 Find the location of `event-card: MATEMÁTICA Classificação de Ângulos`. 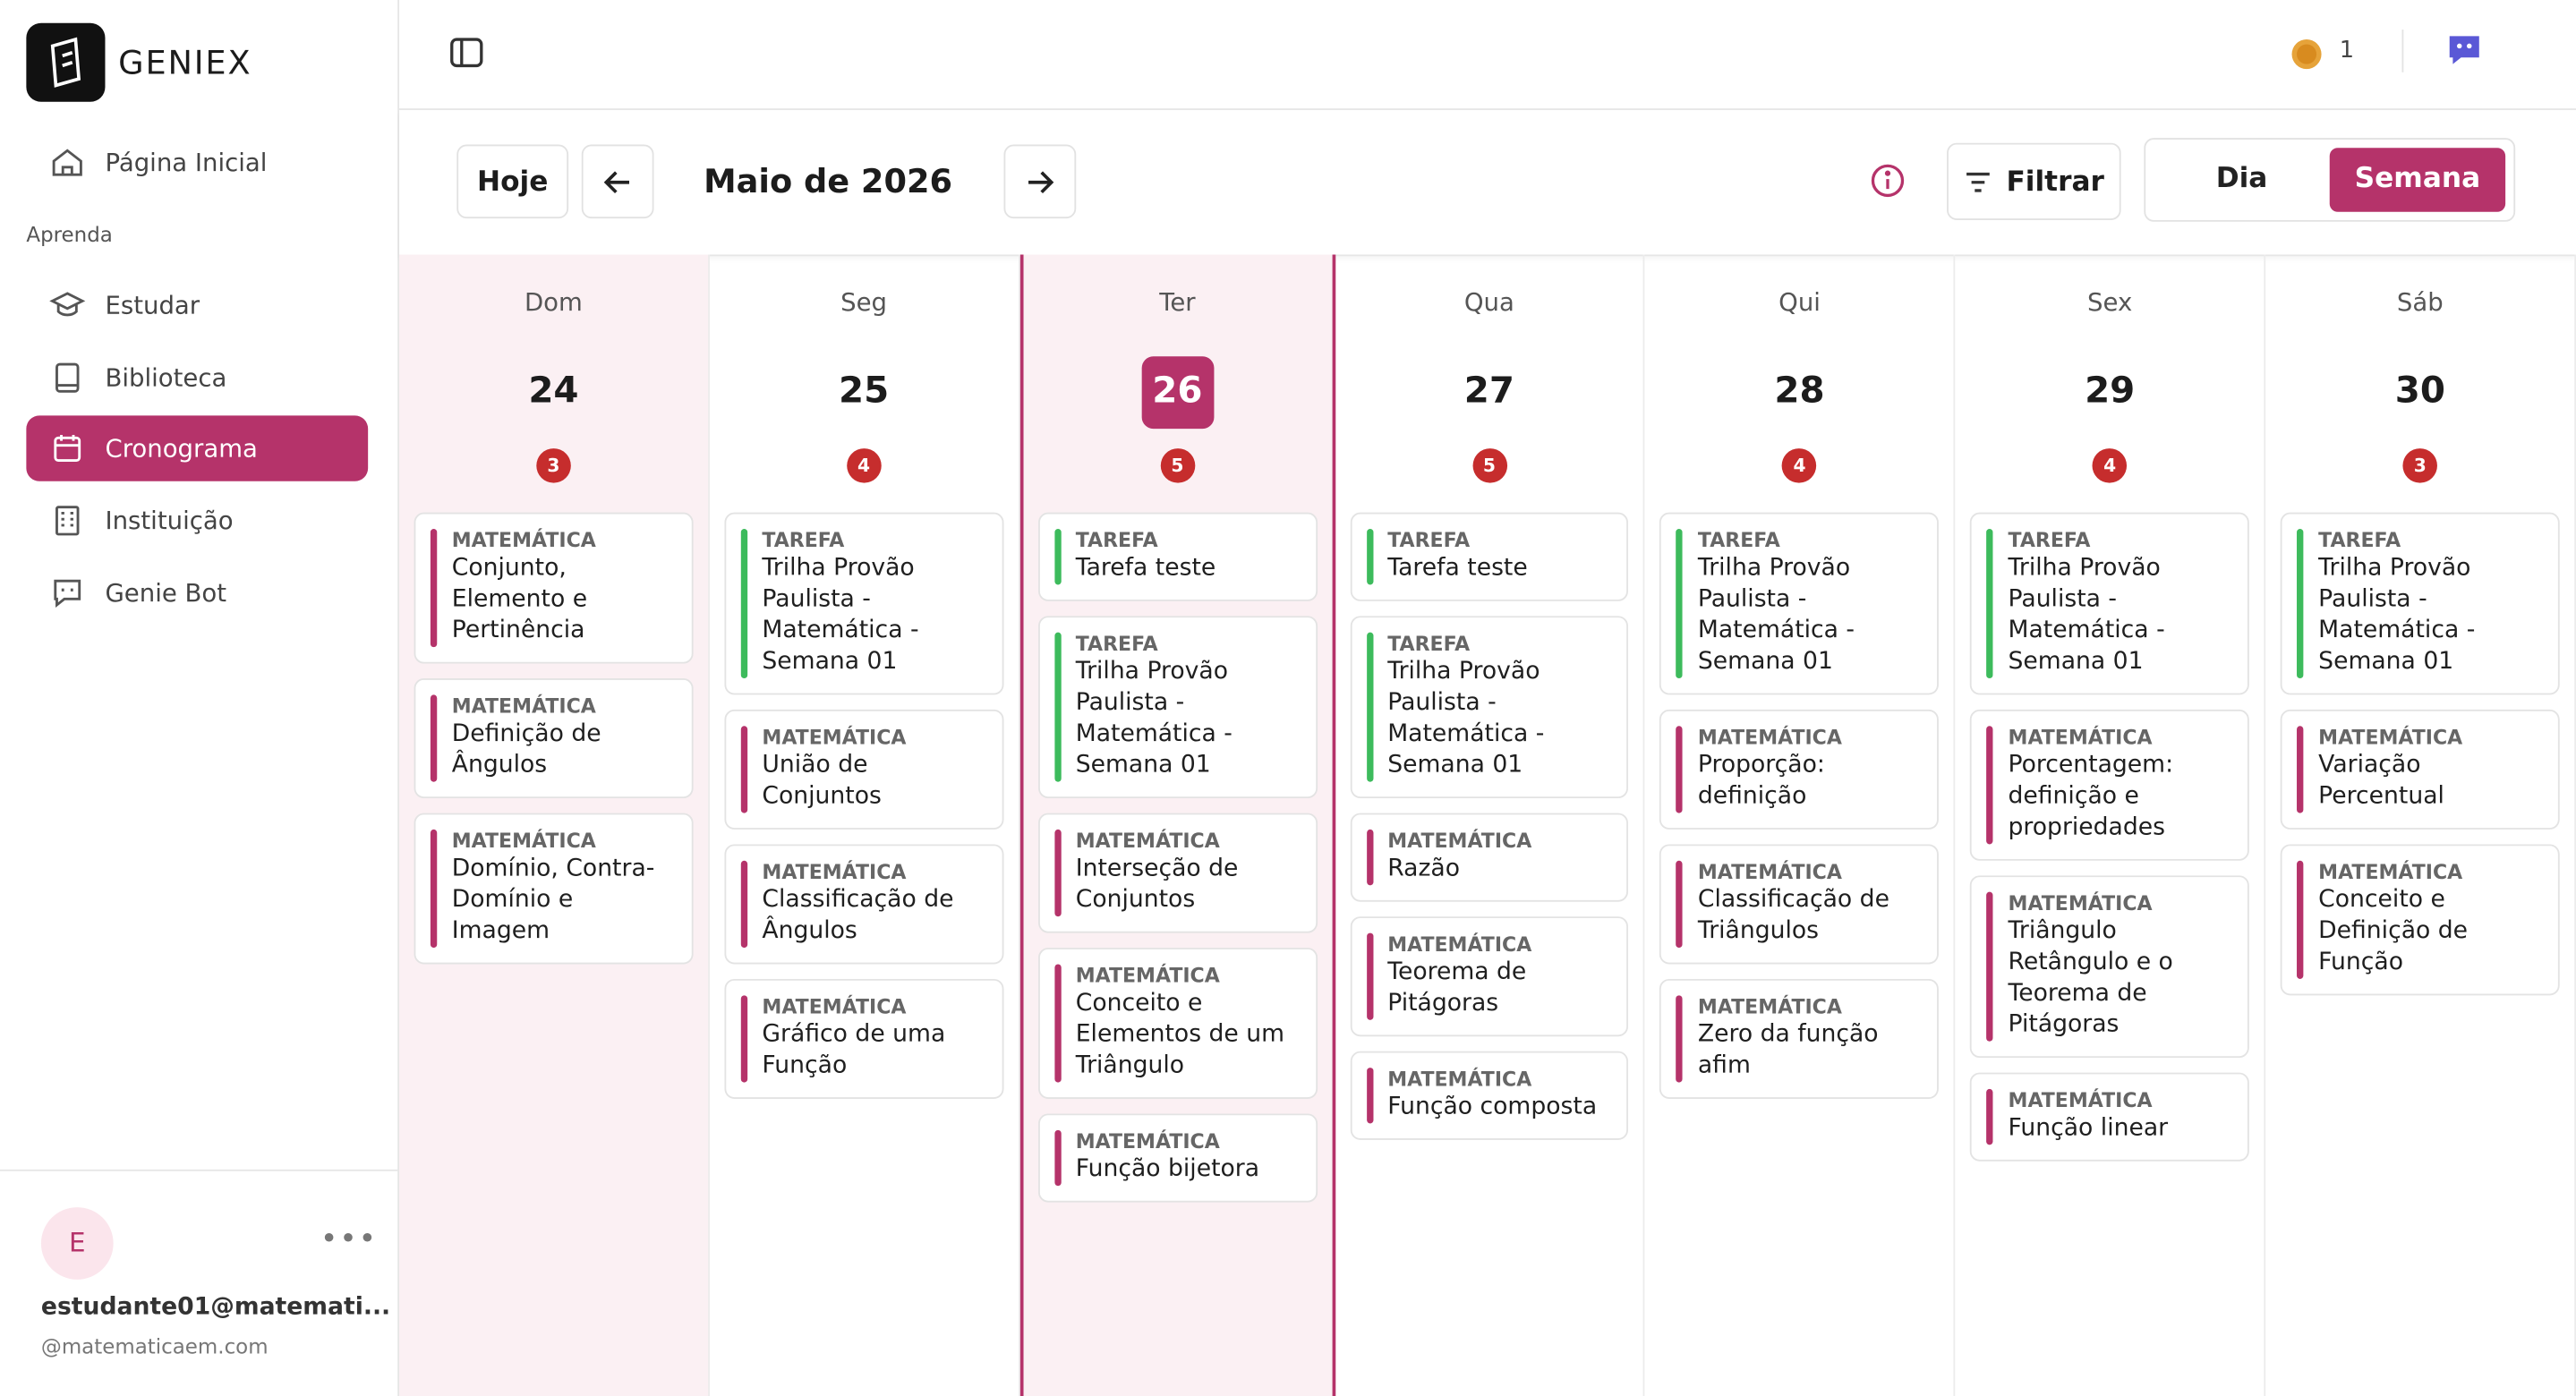

event-card: MATEMÁTICA Classificação de Ângulos is located at coordinates (863, 905).